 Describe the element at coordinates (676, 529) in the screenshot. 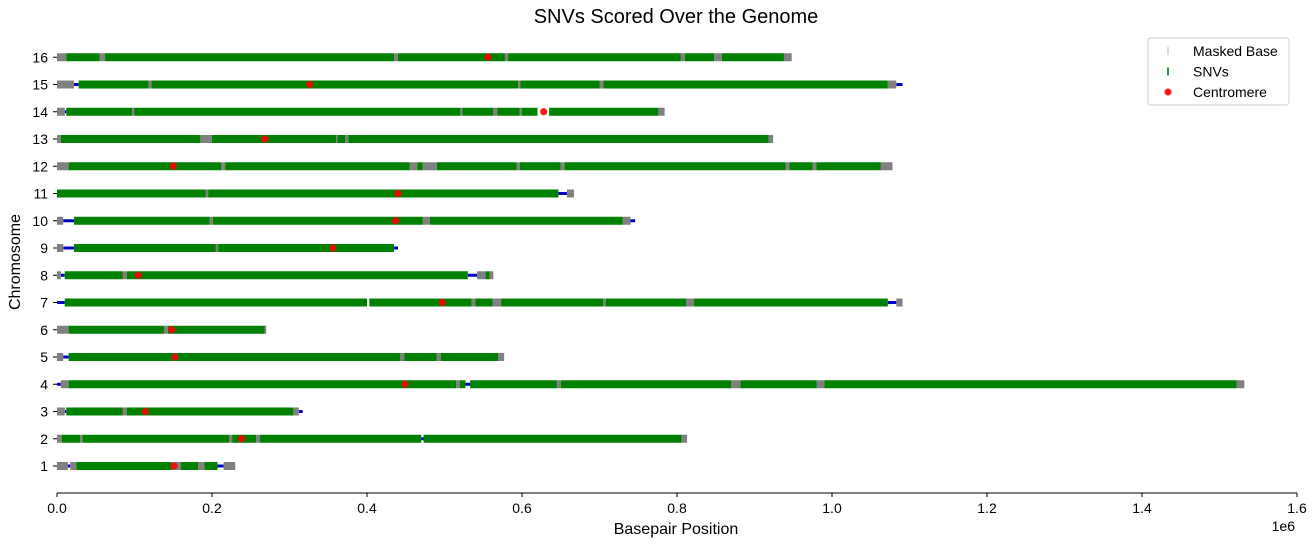

I see `x-axis-label: Basepair Position` at that location.